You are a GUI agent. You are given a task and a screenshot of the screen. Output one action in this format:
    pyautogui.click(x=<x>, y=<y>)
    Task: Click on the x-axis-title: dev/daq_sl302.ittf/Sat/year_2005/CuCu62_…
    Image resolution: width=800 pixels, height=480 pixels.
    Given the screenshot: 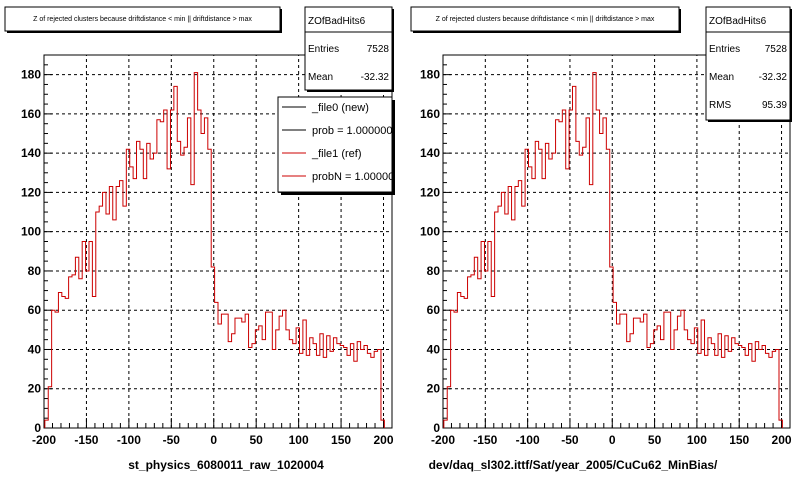 What is the action you would take?
    pyautogui.click(x=573, y=465)
    